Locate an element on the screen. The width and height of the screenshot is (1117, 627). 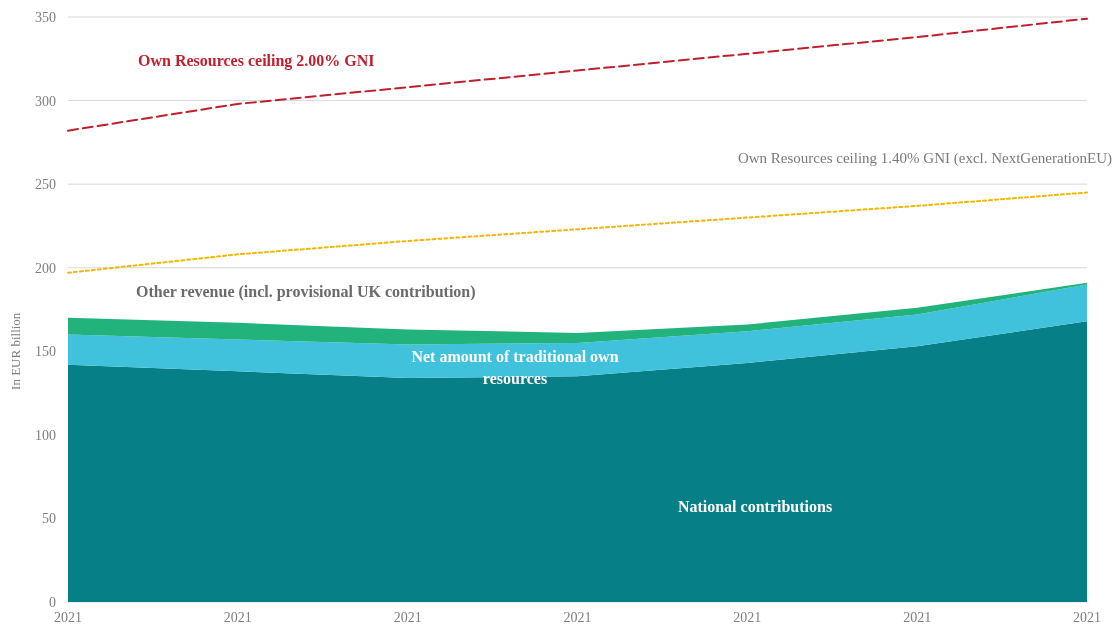
y-tick-label: 250 is located at coordinates (45, 185).